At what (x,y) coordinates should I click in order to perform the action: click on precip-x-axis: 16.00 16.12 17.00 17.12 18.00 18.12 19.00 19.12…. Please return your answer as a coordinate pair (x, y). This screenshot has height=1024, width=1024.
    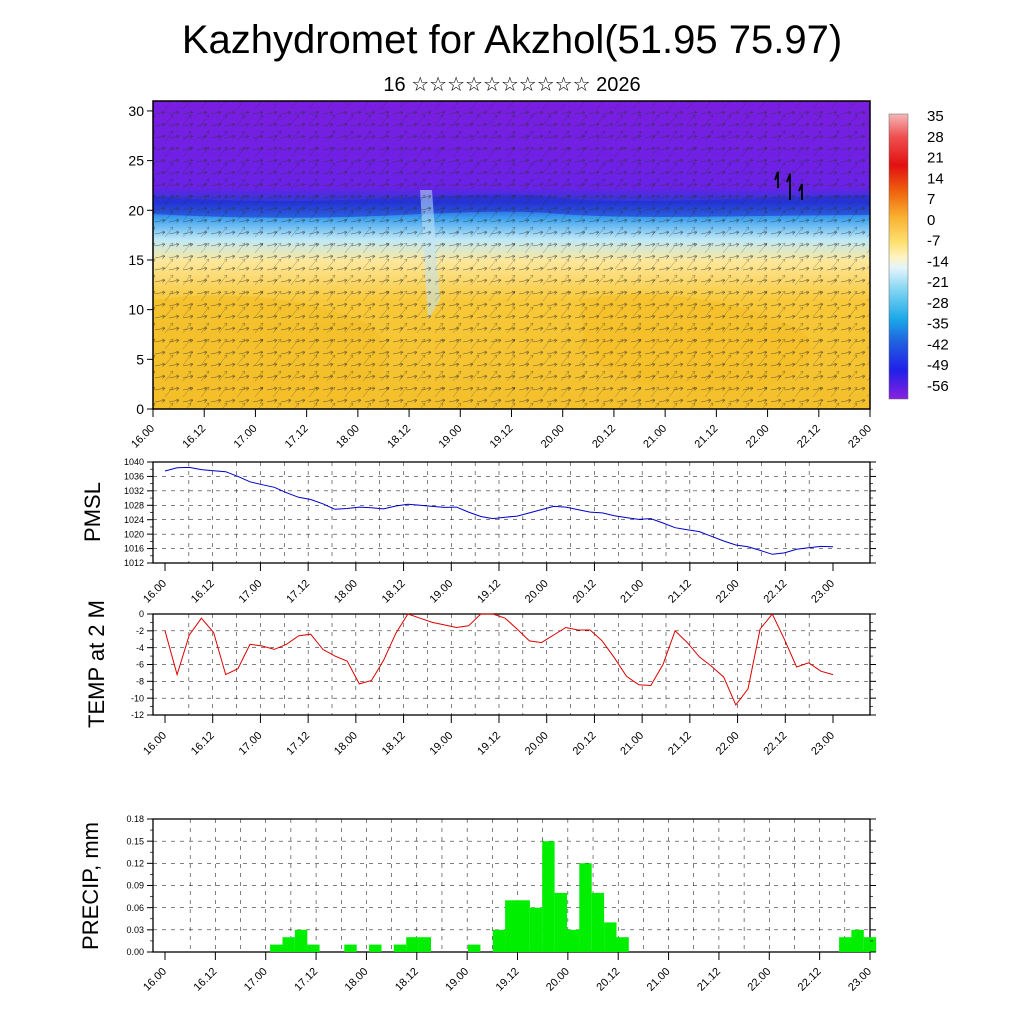
    Looking at the image, I should click on (507, 973).